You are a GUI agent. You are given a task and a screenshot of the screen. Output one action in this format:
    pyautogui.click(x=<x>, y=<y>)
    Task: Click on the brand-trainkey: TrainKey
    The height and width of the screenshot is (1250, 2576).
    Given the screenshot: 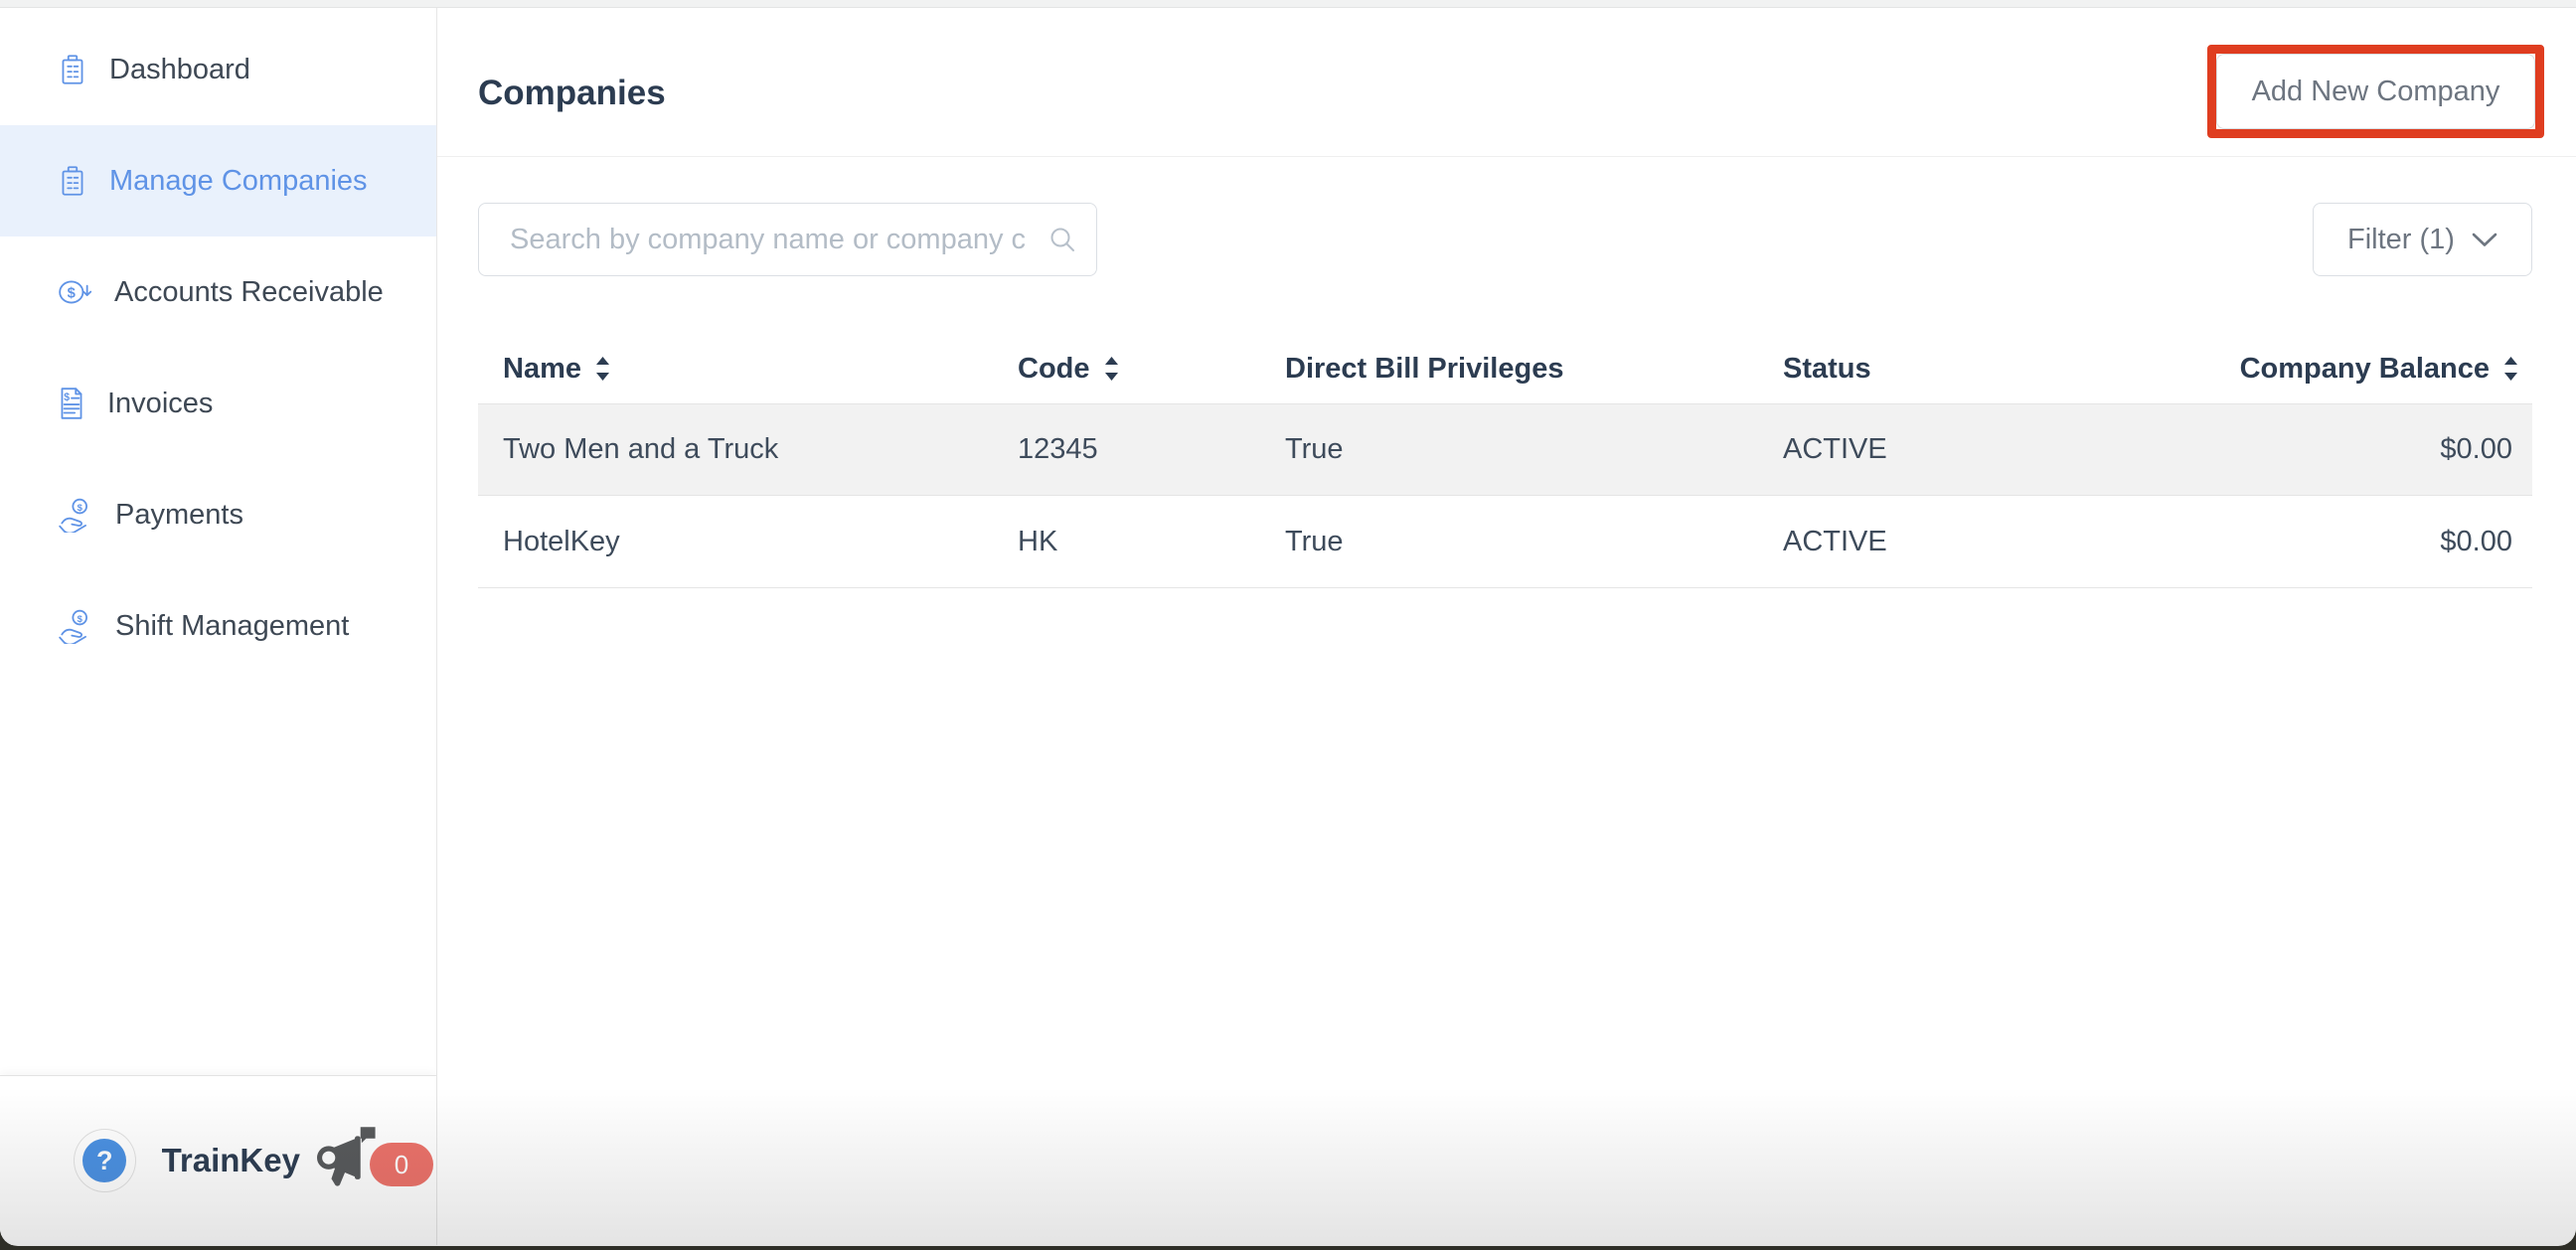 What is the action you would take?
    pyautogui.click(x=230, y=1160)
    